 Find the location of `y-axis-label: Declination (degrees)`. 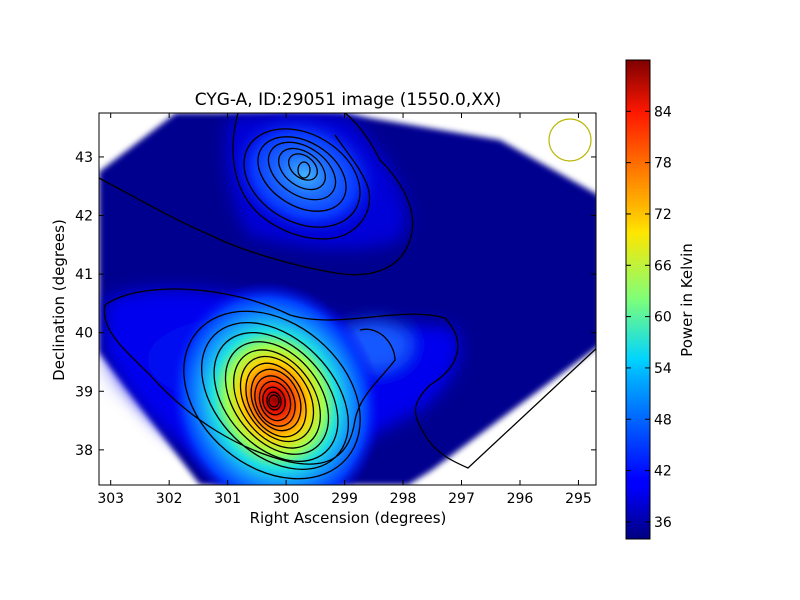

y-axis-label: Declination (degrees) is located at coordinates (59, 300).